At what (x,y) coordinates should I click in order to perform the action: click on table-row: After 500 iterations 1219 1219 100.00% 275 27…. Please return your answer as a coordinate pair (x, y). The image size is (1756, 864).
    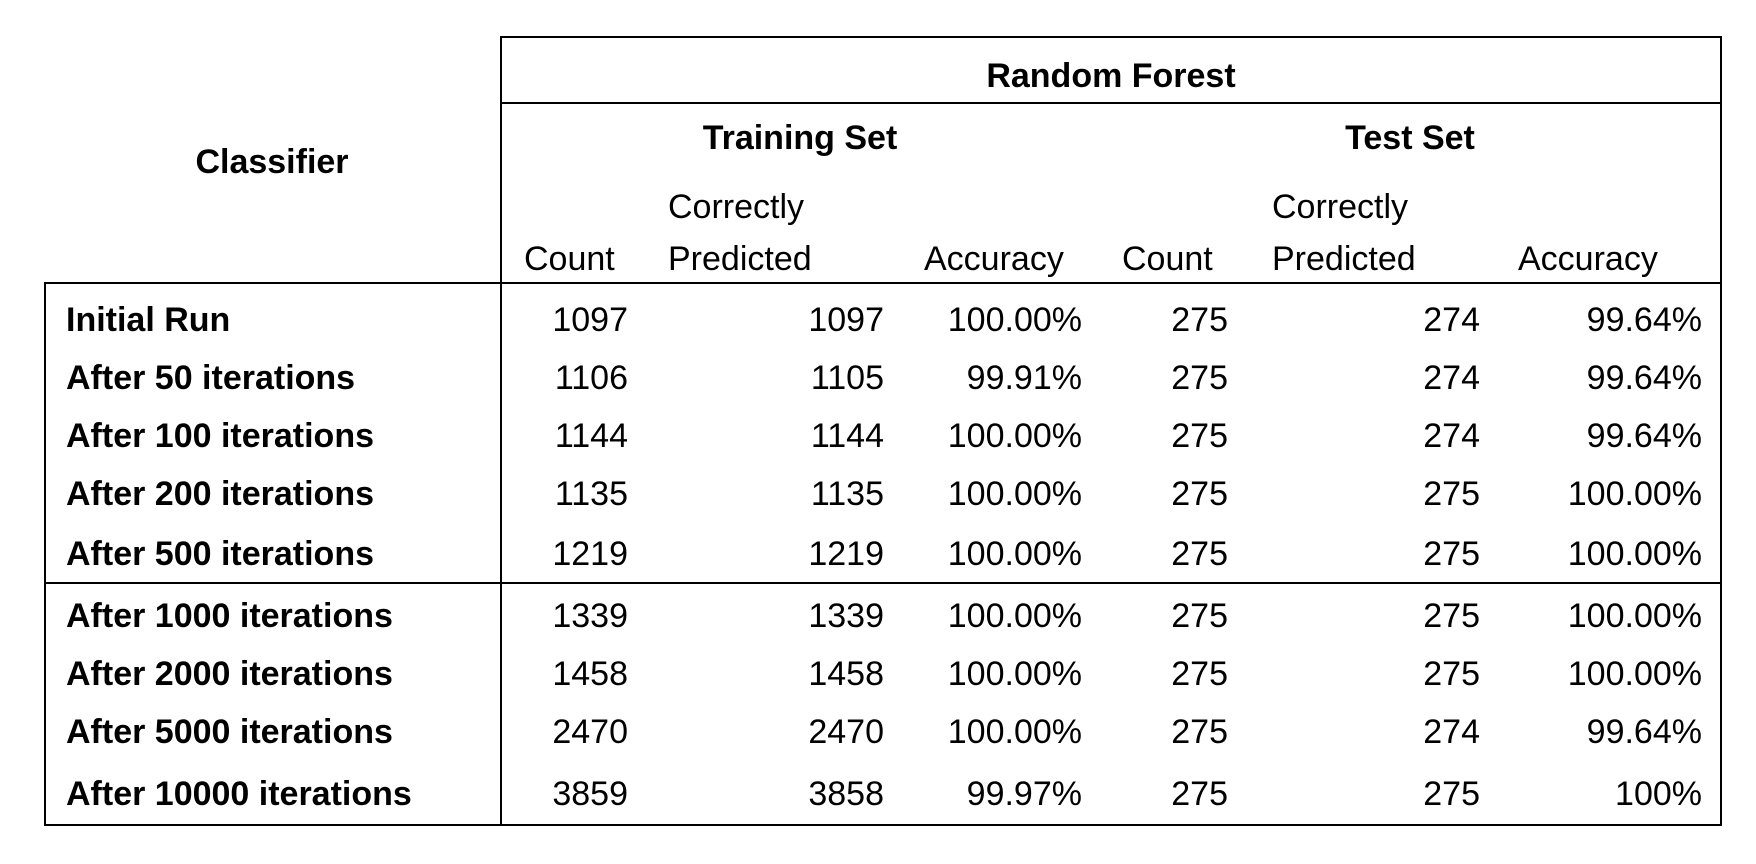
    Looking at the image, I should click on (878, 556).